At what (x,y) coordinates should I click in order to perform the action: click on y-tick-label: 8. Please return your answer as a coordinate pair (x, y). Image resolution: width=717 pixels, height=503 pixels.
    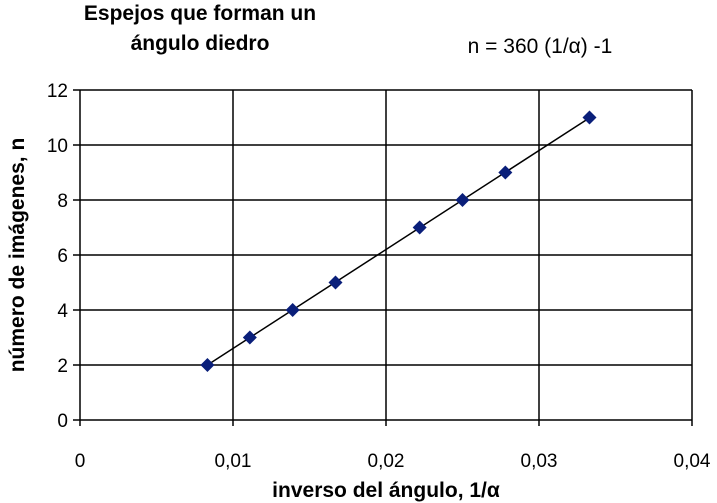
    Looking at the image, I should click on (62, 201).